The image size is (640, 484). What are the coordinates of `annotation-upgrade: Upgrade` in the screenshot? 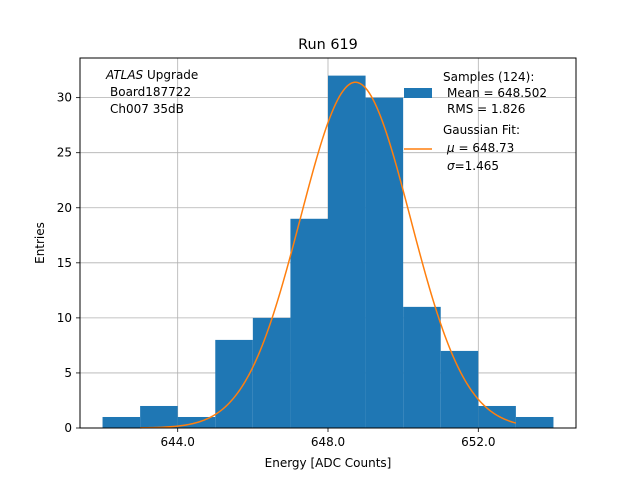 It's located at (170, 75).